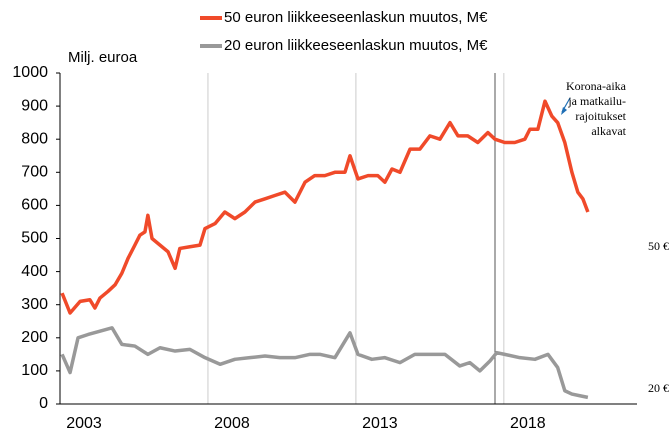  I want to click on y-tick-label: 1000, so click(30, 72).